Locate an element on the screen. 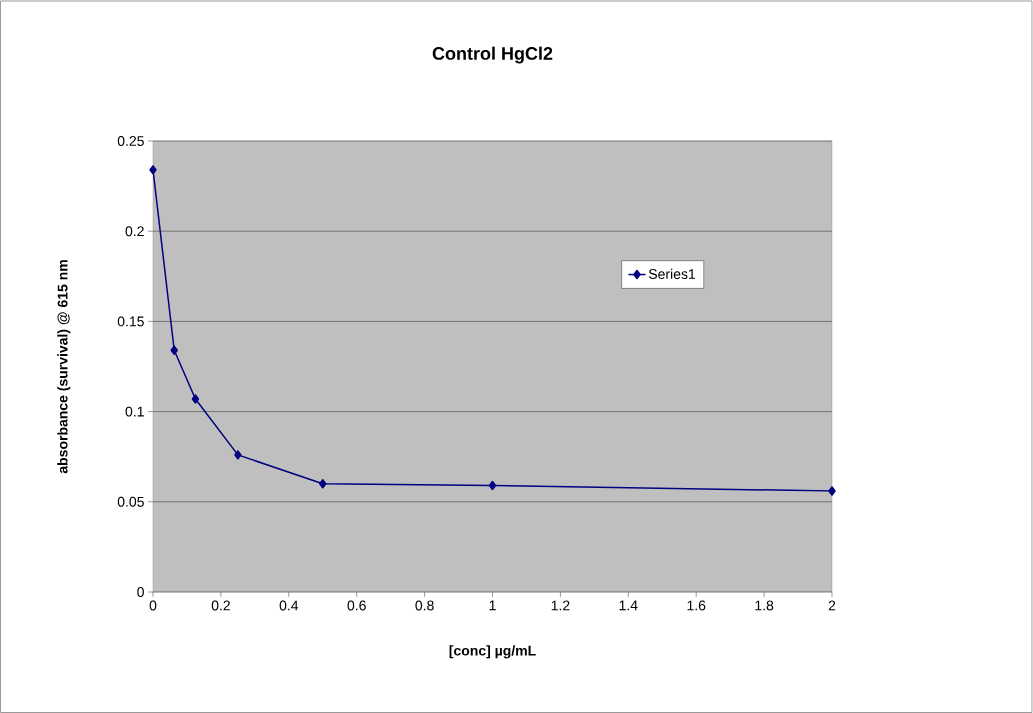 This screenshot has width=1033, height=713. y-tick-label: 0.25 is located at coordinates (130, 141).